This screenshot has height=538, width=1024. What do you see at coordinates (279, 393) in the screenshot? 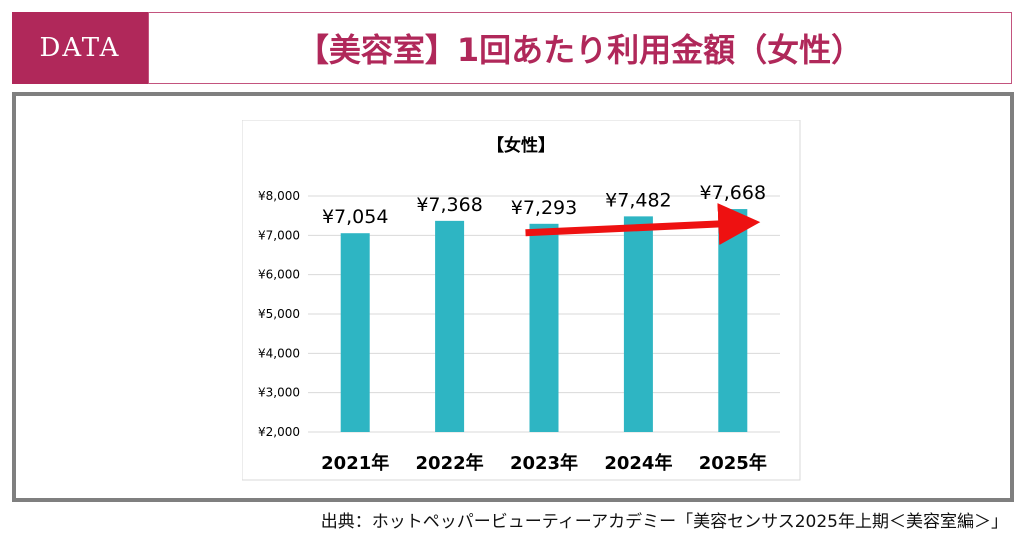
I see `y-tick-label: ¥3,000` at bounding box center [279, 393].